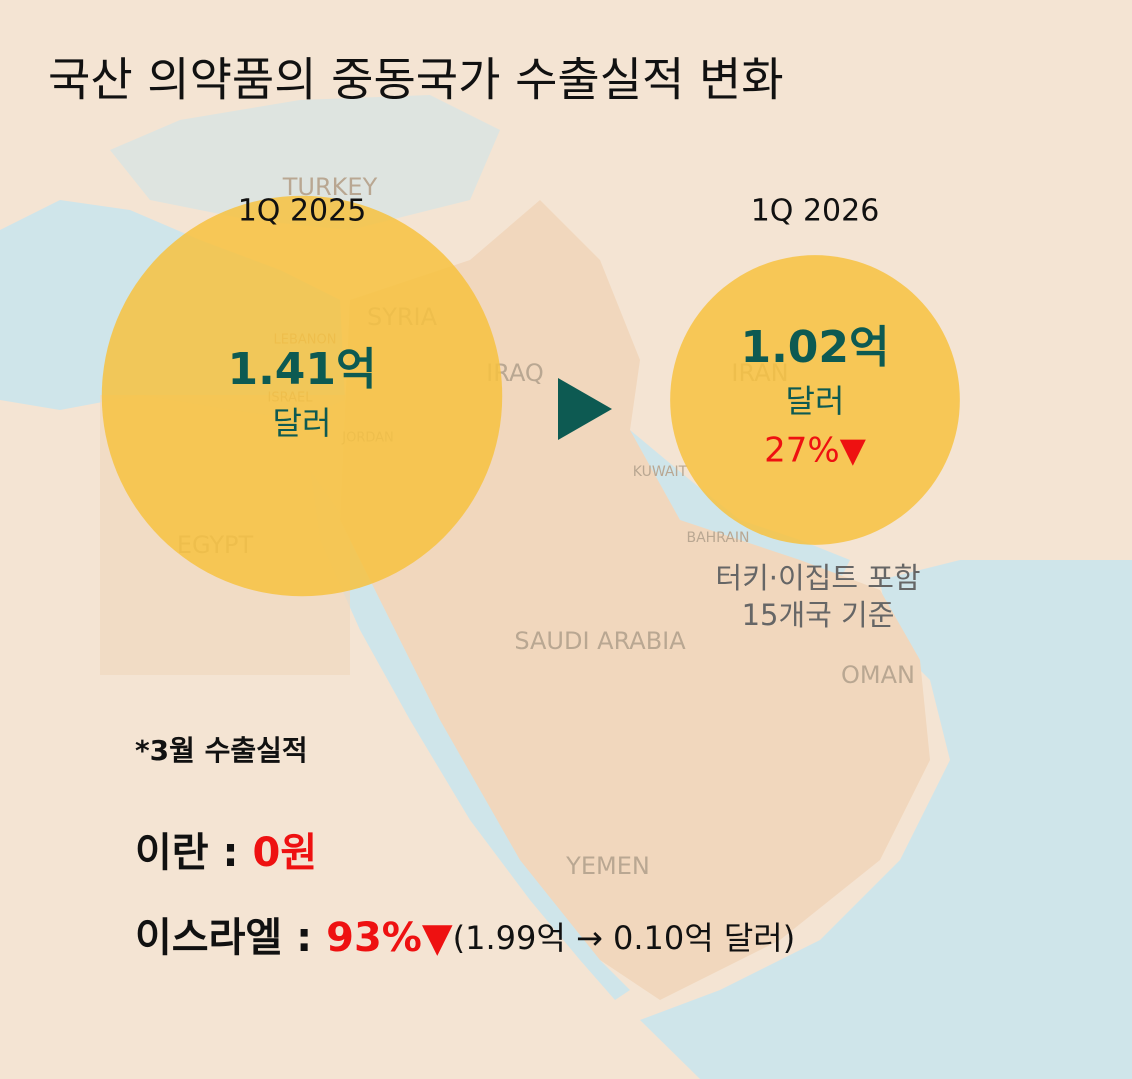 This screenshot has height=1079, width=1132. What do you see at coordinates (389, 938) in the screenshot?
I see `israel-value: 93%▼` at bounding box center [389, 938].